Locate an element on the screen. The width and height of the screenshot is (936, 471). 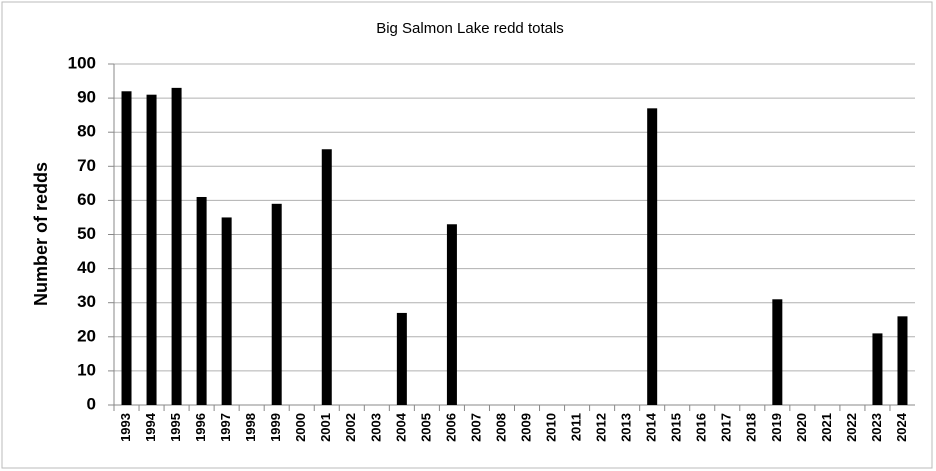
x-tick-label: 2018 is located at coordinates (751, 427).